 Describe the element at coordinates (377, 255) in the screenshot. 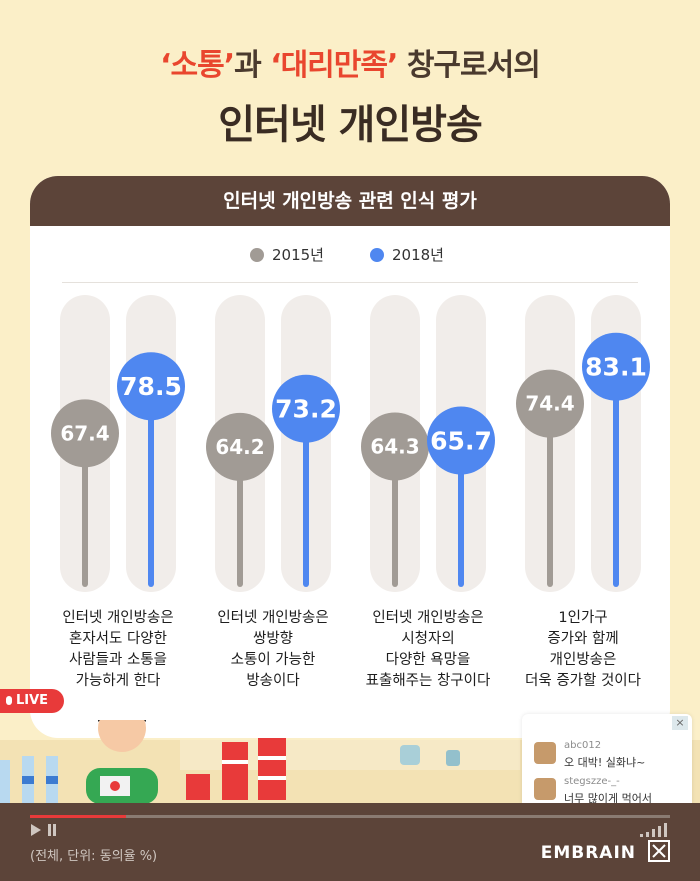

I see `legend-dot-2018` at that location.